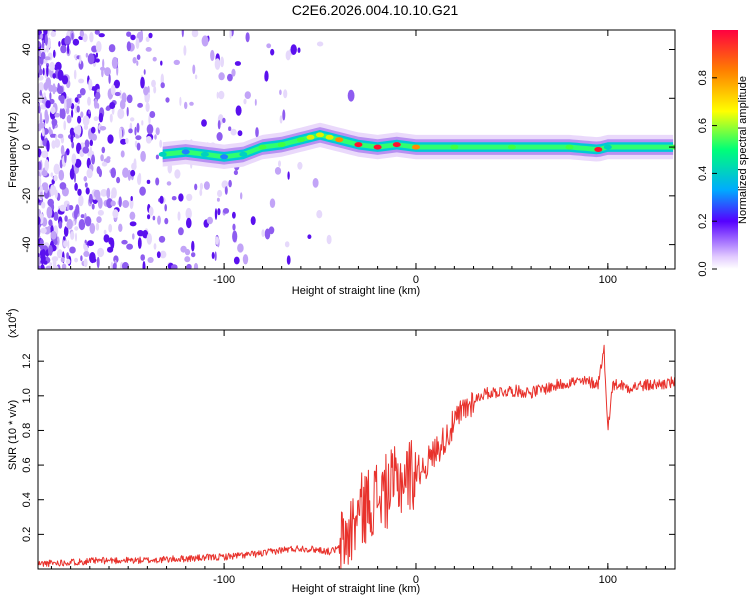 The width and height of the screenshot is (750, 600). I want to click on colorbar-tick-label: 0.2, so click(703, 221).